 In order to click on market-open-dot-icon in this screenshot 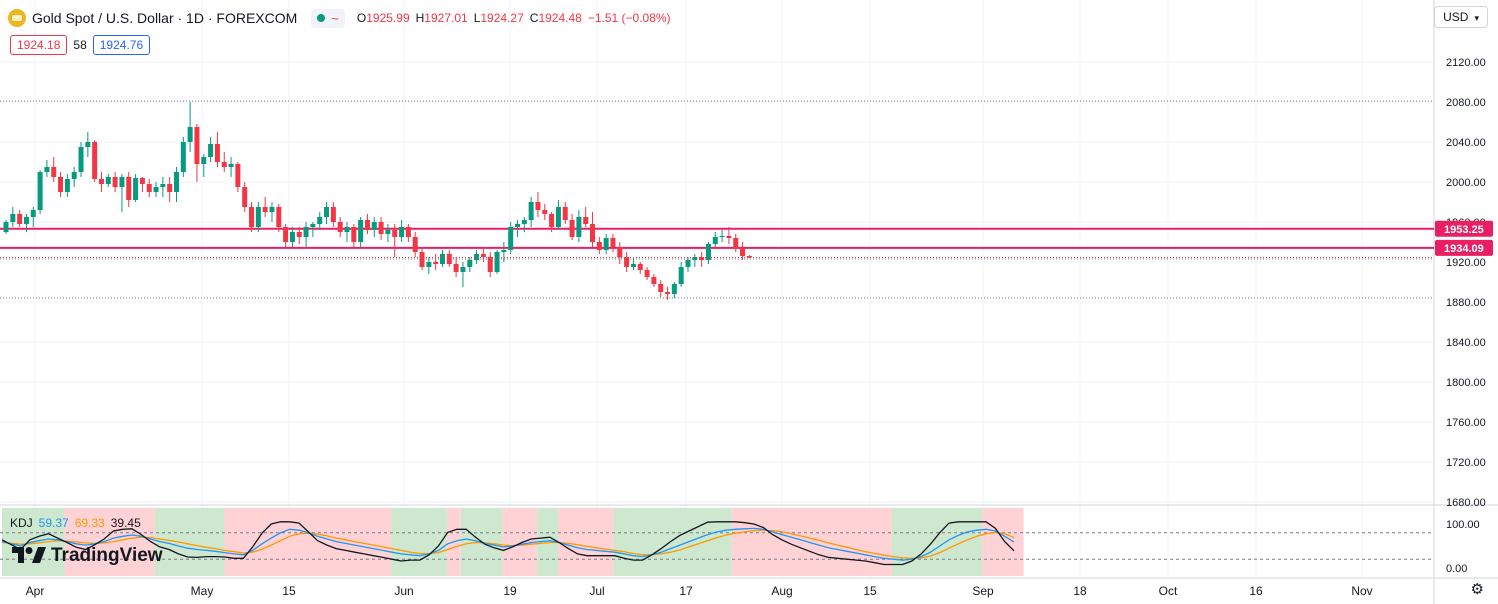, I will do `click(321, 18)`.